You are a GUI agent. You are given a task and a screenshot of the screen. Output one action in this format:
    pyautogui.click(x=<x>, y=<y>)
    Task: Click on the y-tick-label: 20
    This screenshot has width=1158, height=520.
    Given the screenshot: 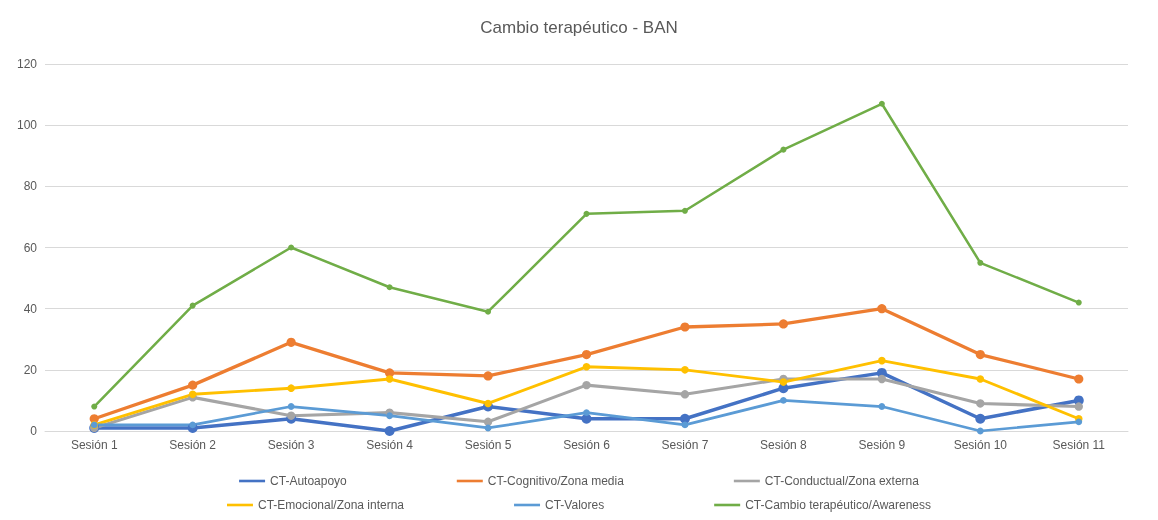 What is the action you would take?
    pyautogui.click(x=30, y=369)
    